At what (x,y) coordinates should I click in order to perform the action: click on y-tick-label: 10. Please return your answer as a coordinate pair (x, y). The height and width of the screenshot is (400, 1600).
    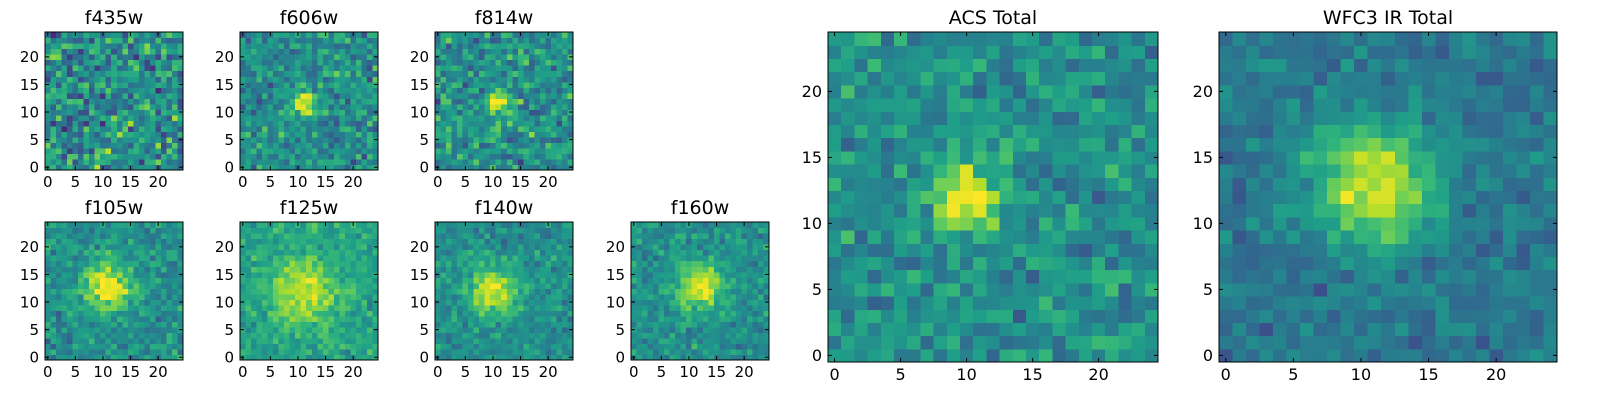
    Looking at the image, I should click on (224, 302).